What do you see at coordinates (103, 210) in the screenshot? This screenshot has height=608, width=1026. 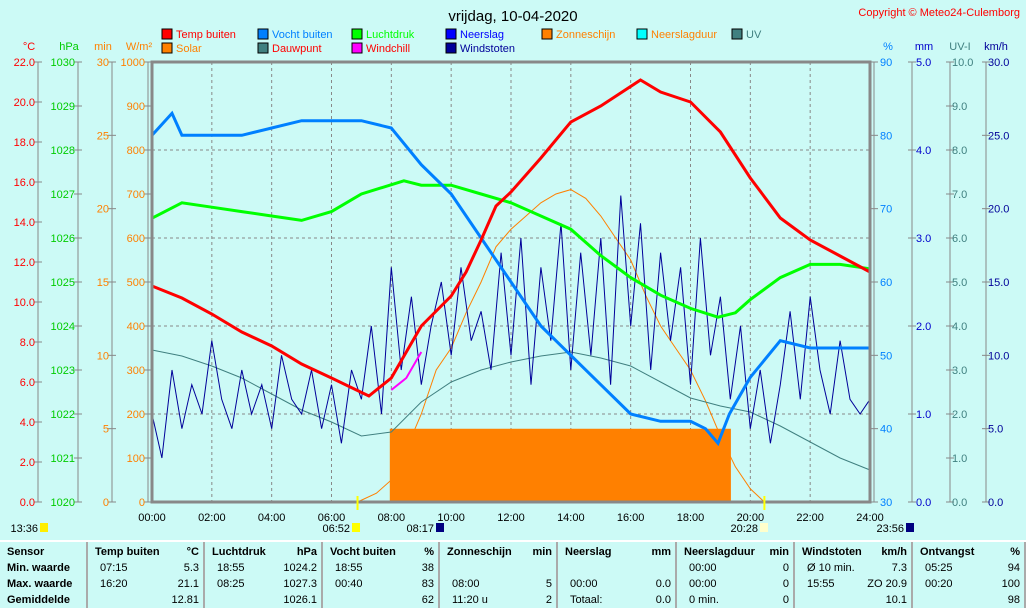 I see `axis-tick-label: 20` at bounding box center [103, 210].